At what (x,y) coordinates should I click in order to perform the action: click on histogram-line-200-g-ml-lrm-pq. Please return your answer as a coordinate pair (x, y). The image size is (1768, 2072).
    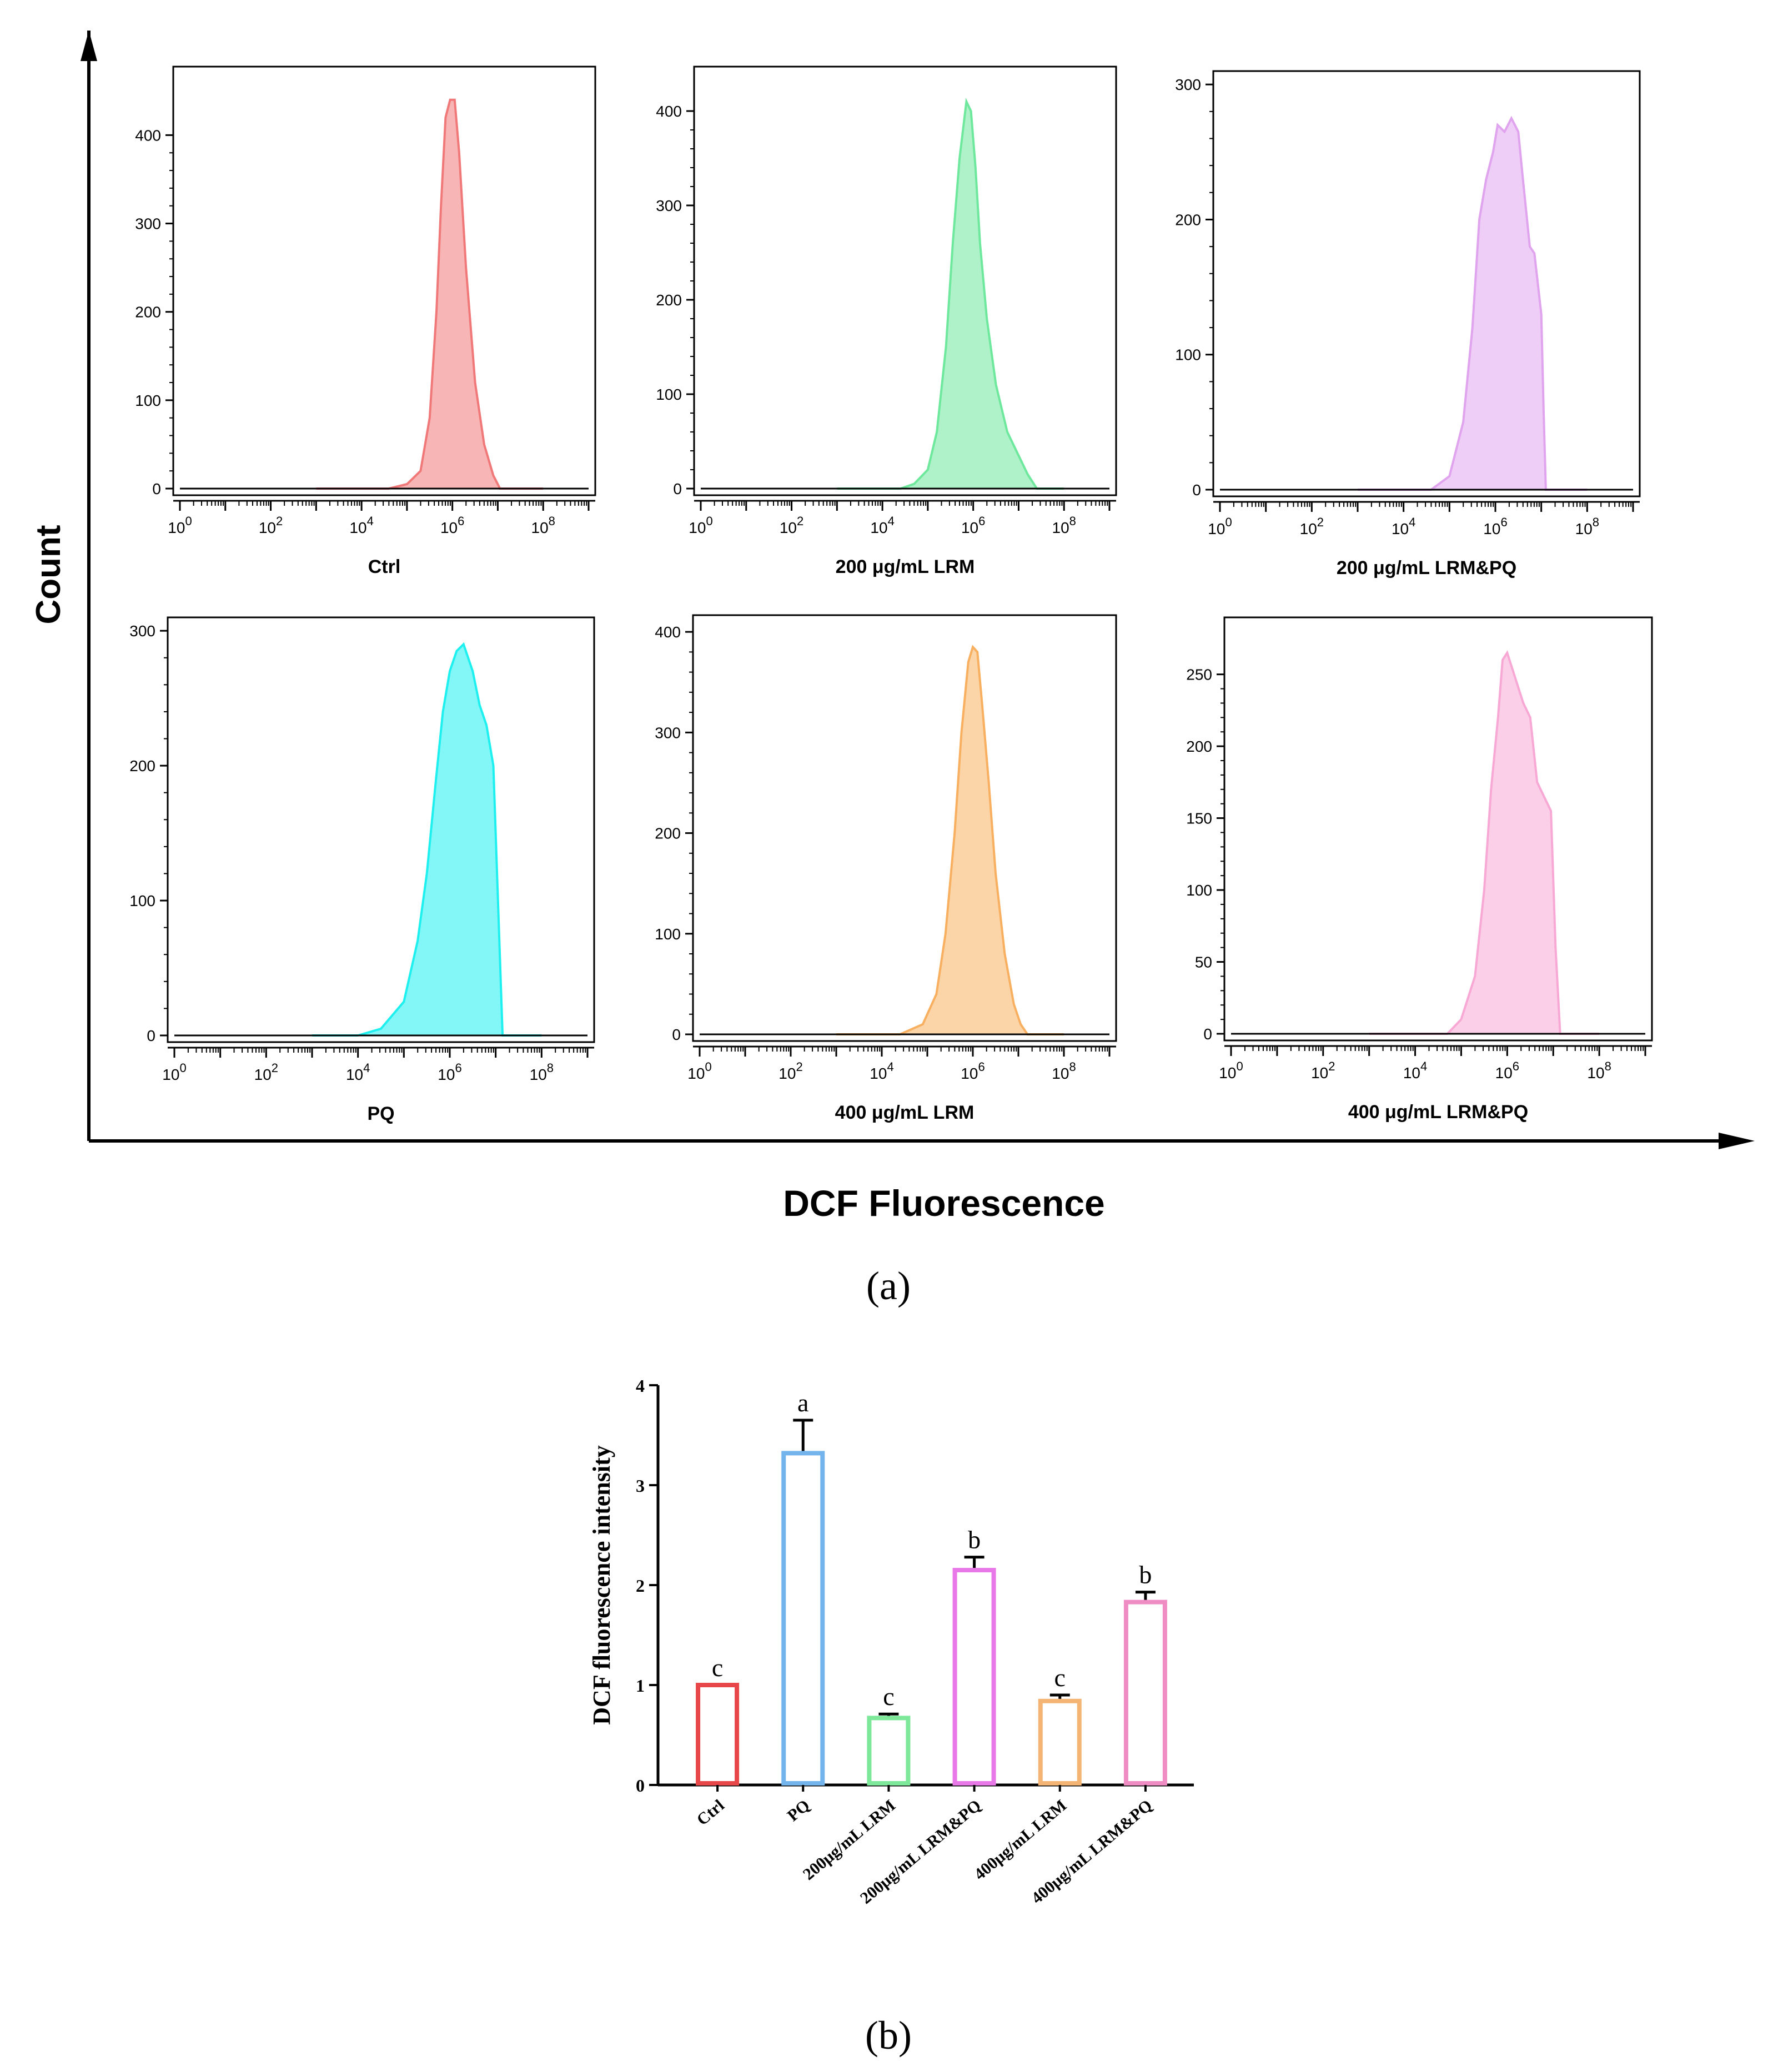
    Looking at the image, I should click on (1473, 303).